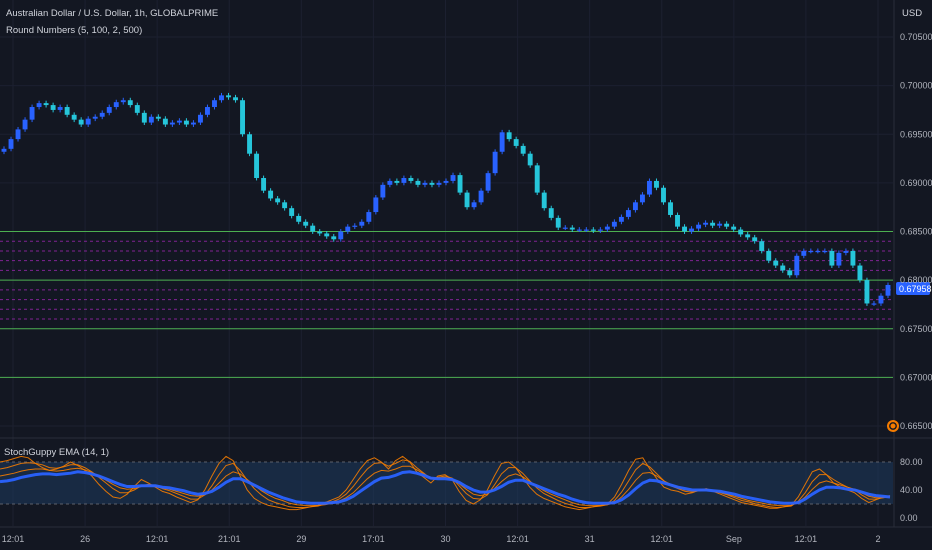 The height and width of the screenshot is (550, 932). I want to click on oscillator-tick-label: 40.00, so click(911, 490).